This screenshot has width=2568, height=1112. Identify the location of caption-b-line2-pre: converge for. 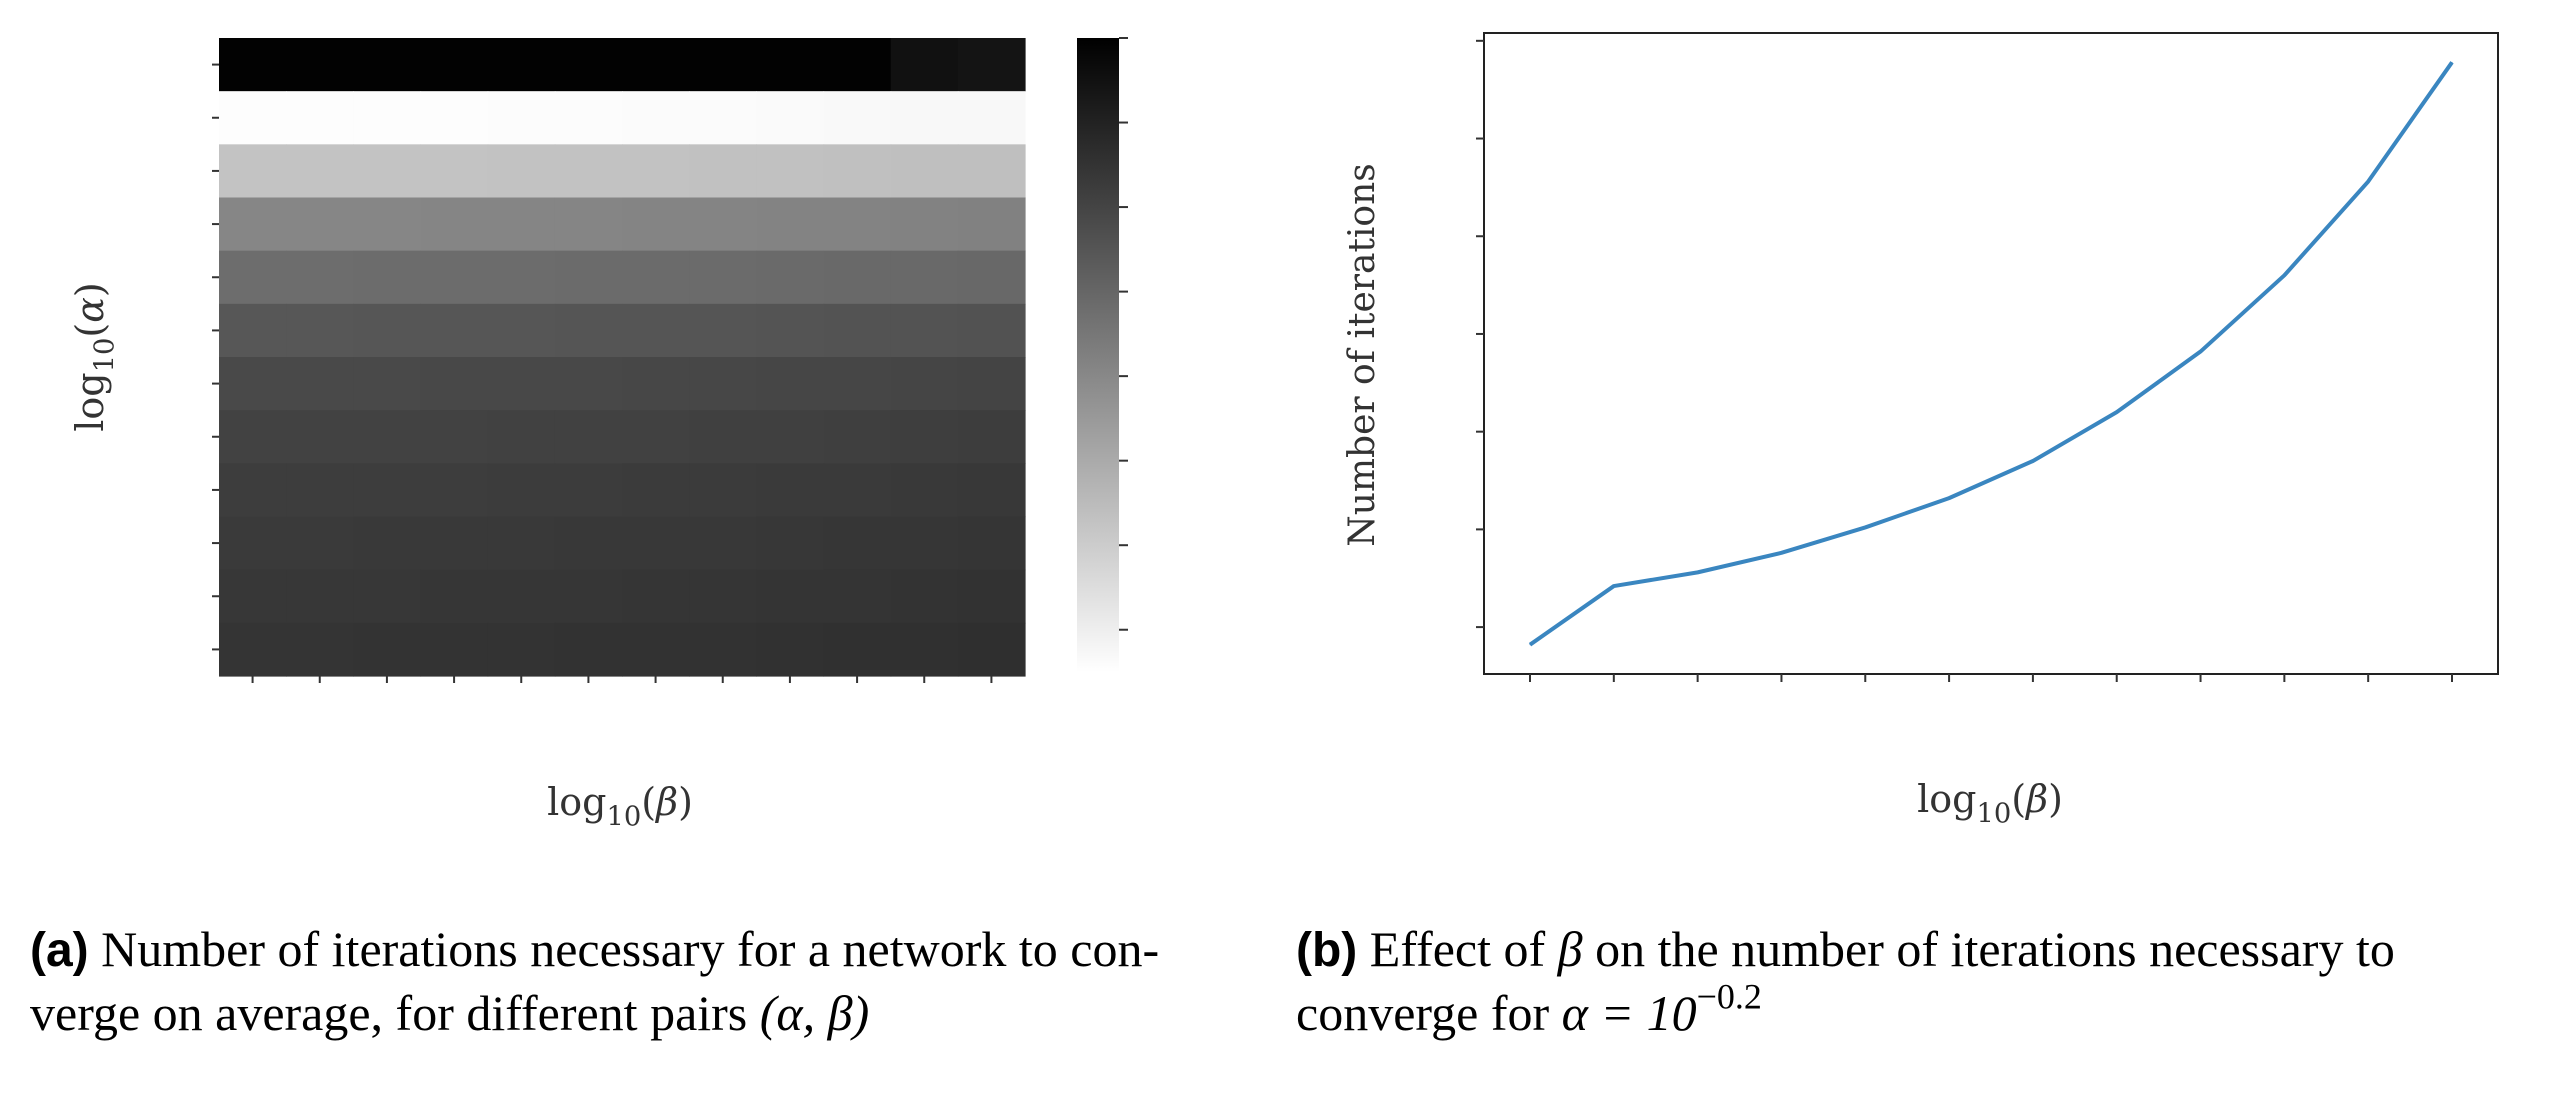
(1429, 1013).